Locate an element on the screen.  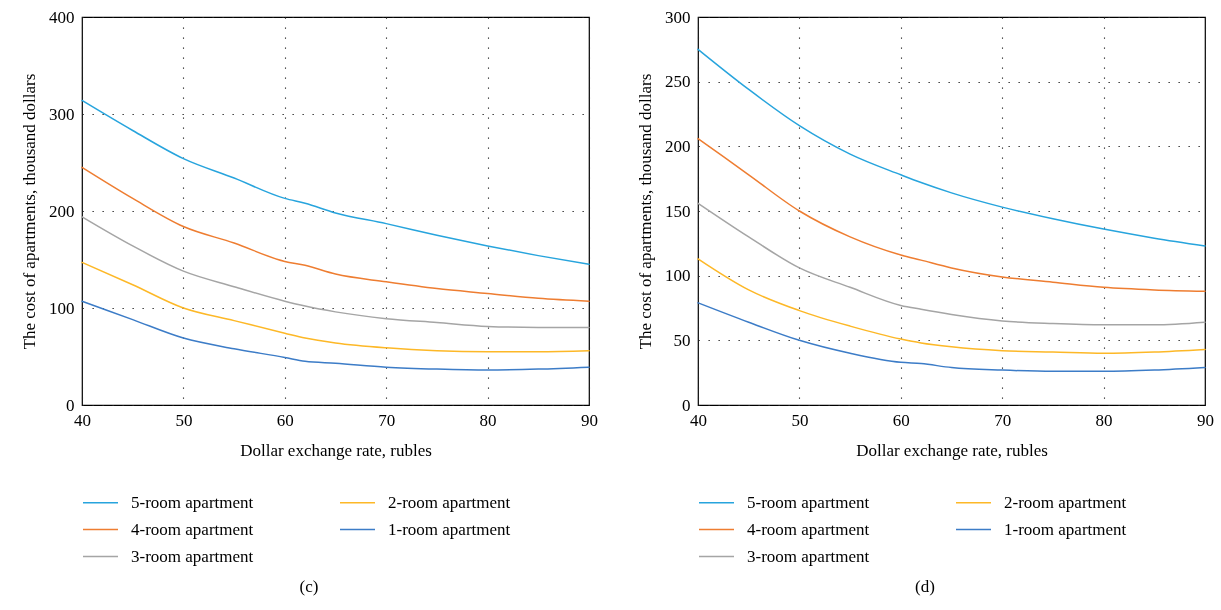
y-tick-label: 250 is located at coordinates (678, 82).